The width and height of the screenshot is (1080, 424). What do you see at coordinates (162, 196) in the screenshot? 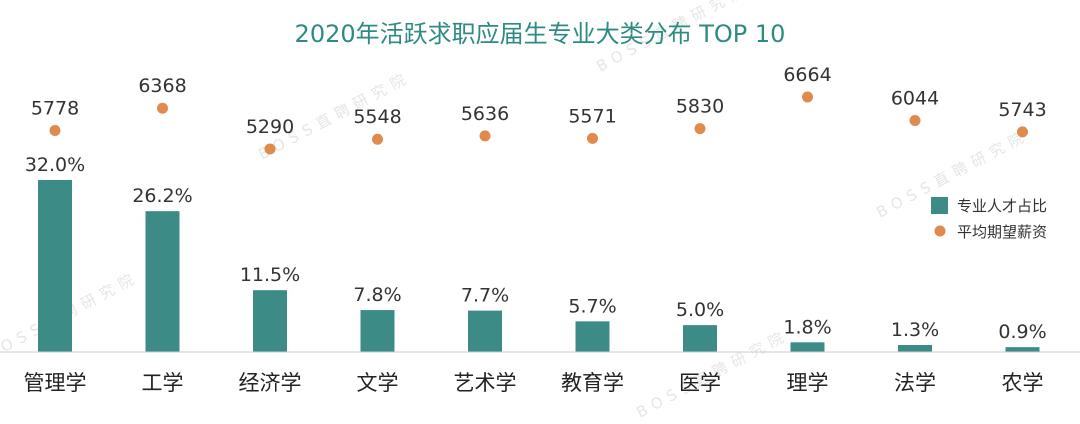
I see `bar-value-label: 26.2%` at bounding box center [162, 196].